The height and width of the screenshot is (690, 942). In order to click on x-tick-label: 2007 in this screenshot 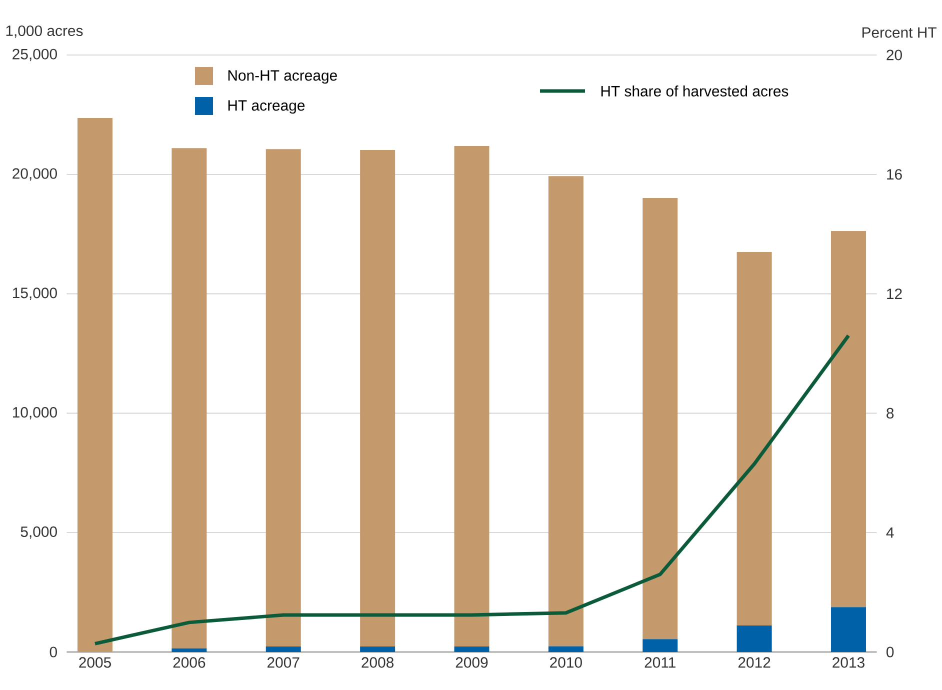, I will do `click(284, 662)`.